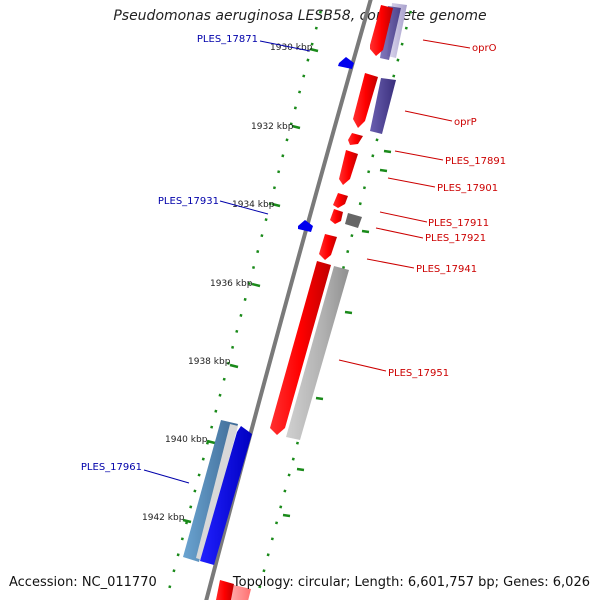 This screenshot has width=600, height=600. What do you see at coordinates (240, 592) in the screenshot?
I see `blast-hit-bottom` at bounding box center [240, 592].